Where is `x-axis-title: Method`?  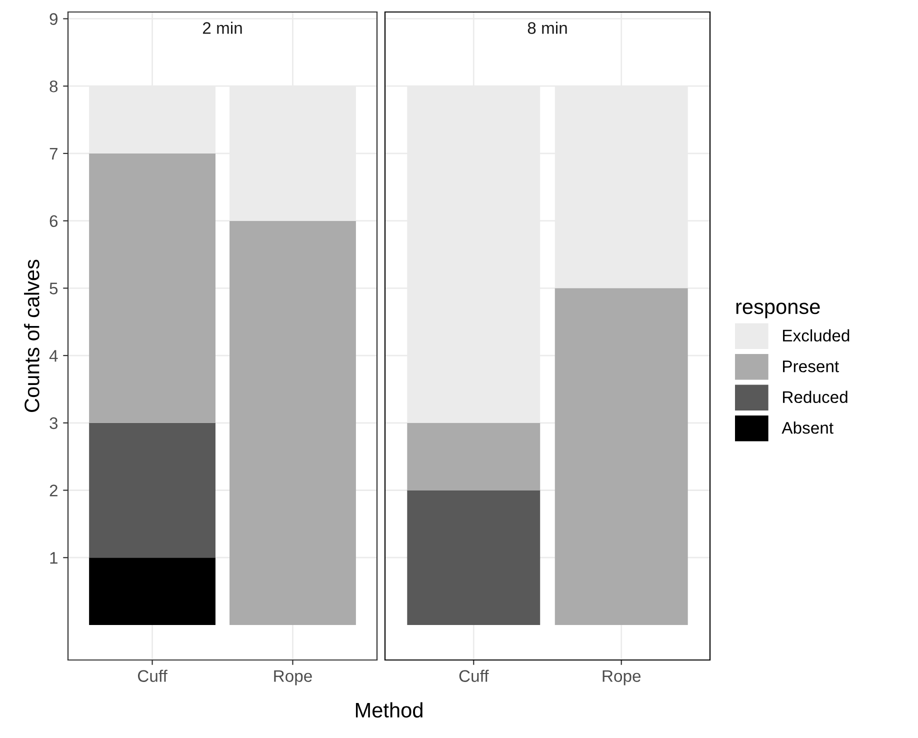 x-axis-title: Method is located at coordinates (389, 710).